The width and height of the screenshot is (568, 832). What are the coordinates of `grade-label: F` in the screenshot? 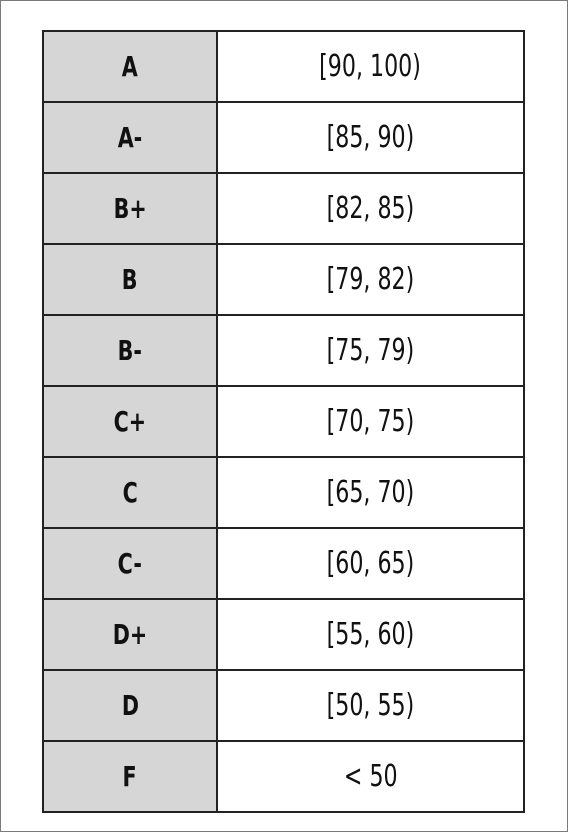 It's located at (130, 776).